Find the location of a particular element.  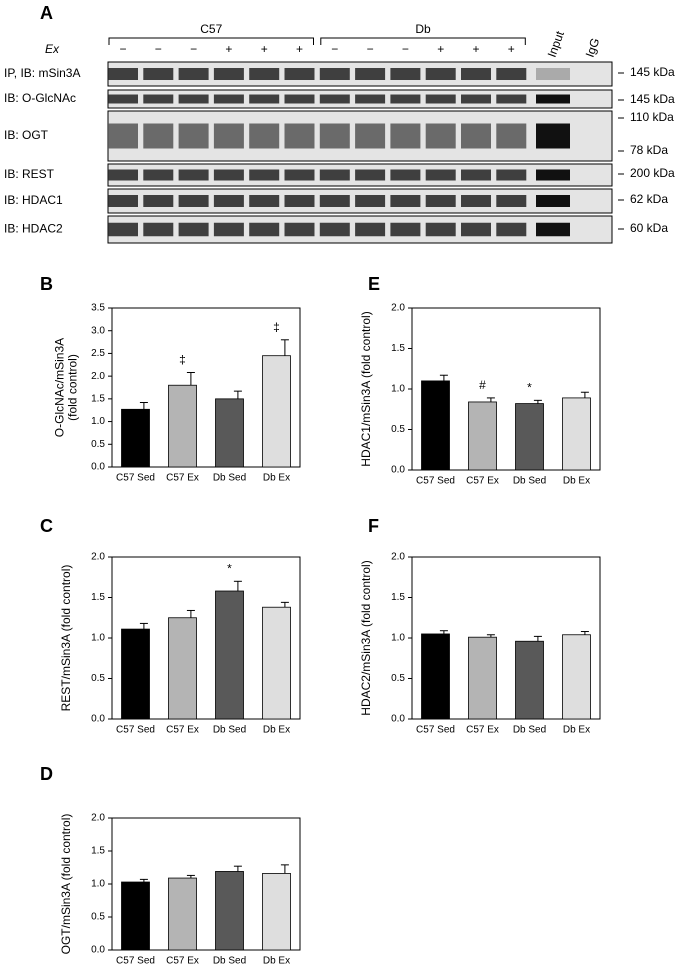

control-label: Input is located at coordinates (556, 44).